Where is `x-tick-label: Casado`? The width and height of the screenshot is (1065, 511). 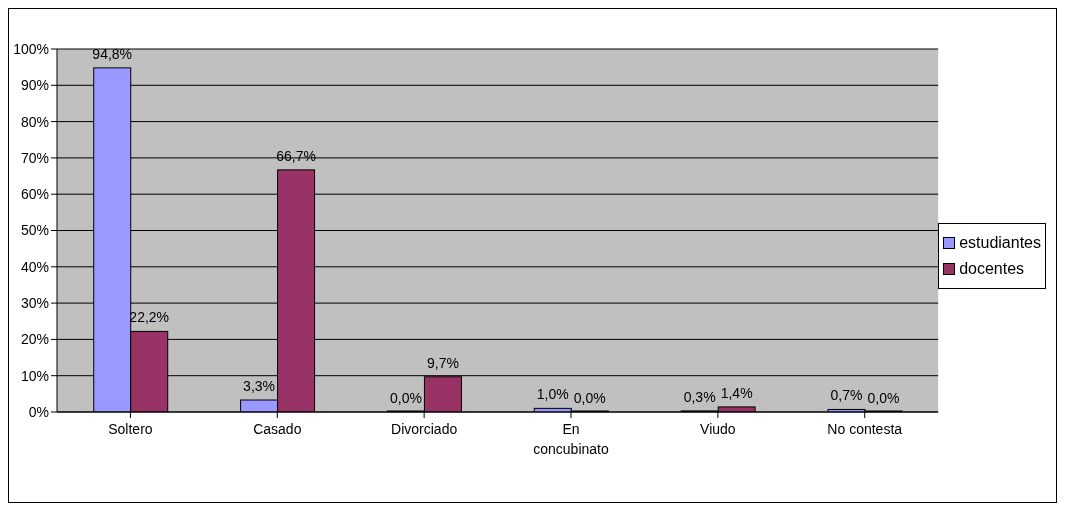
x-tick-label: Casado is located at coordinates (277, 429).